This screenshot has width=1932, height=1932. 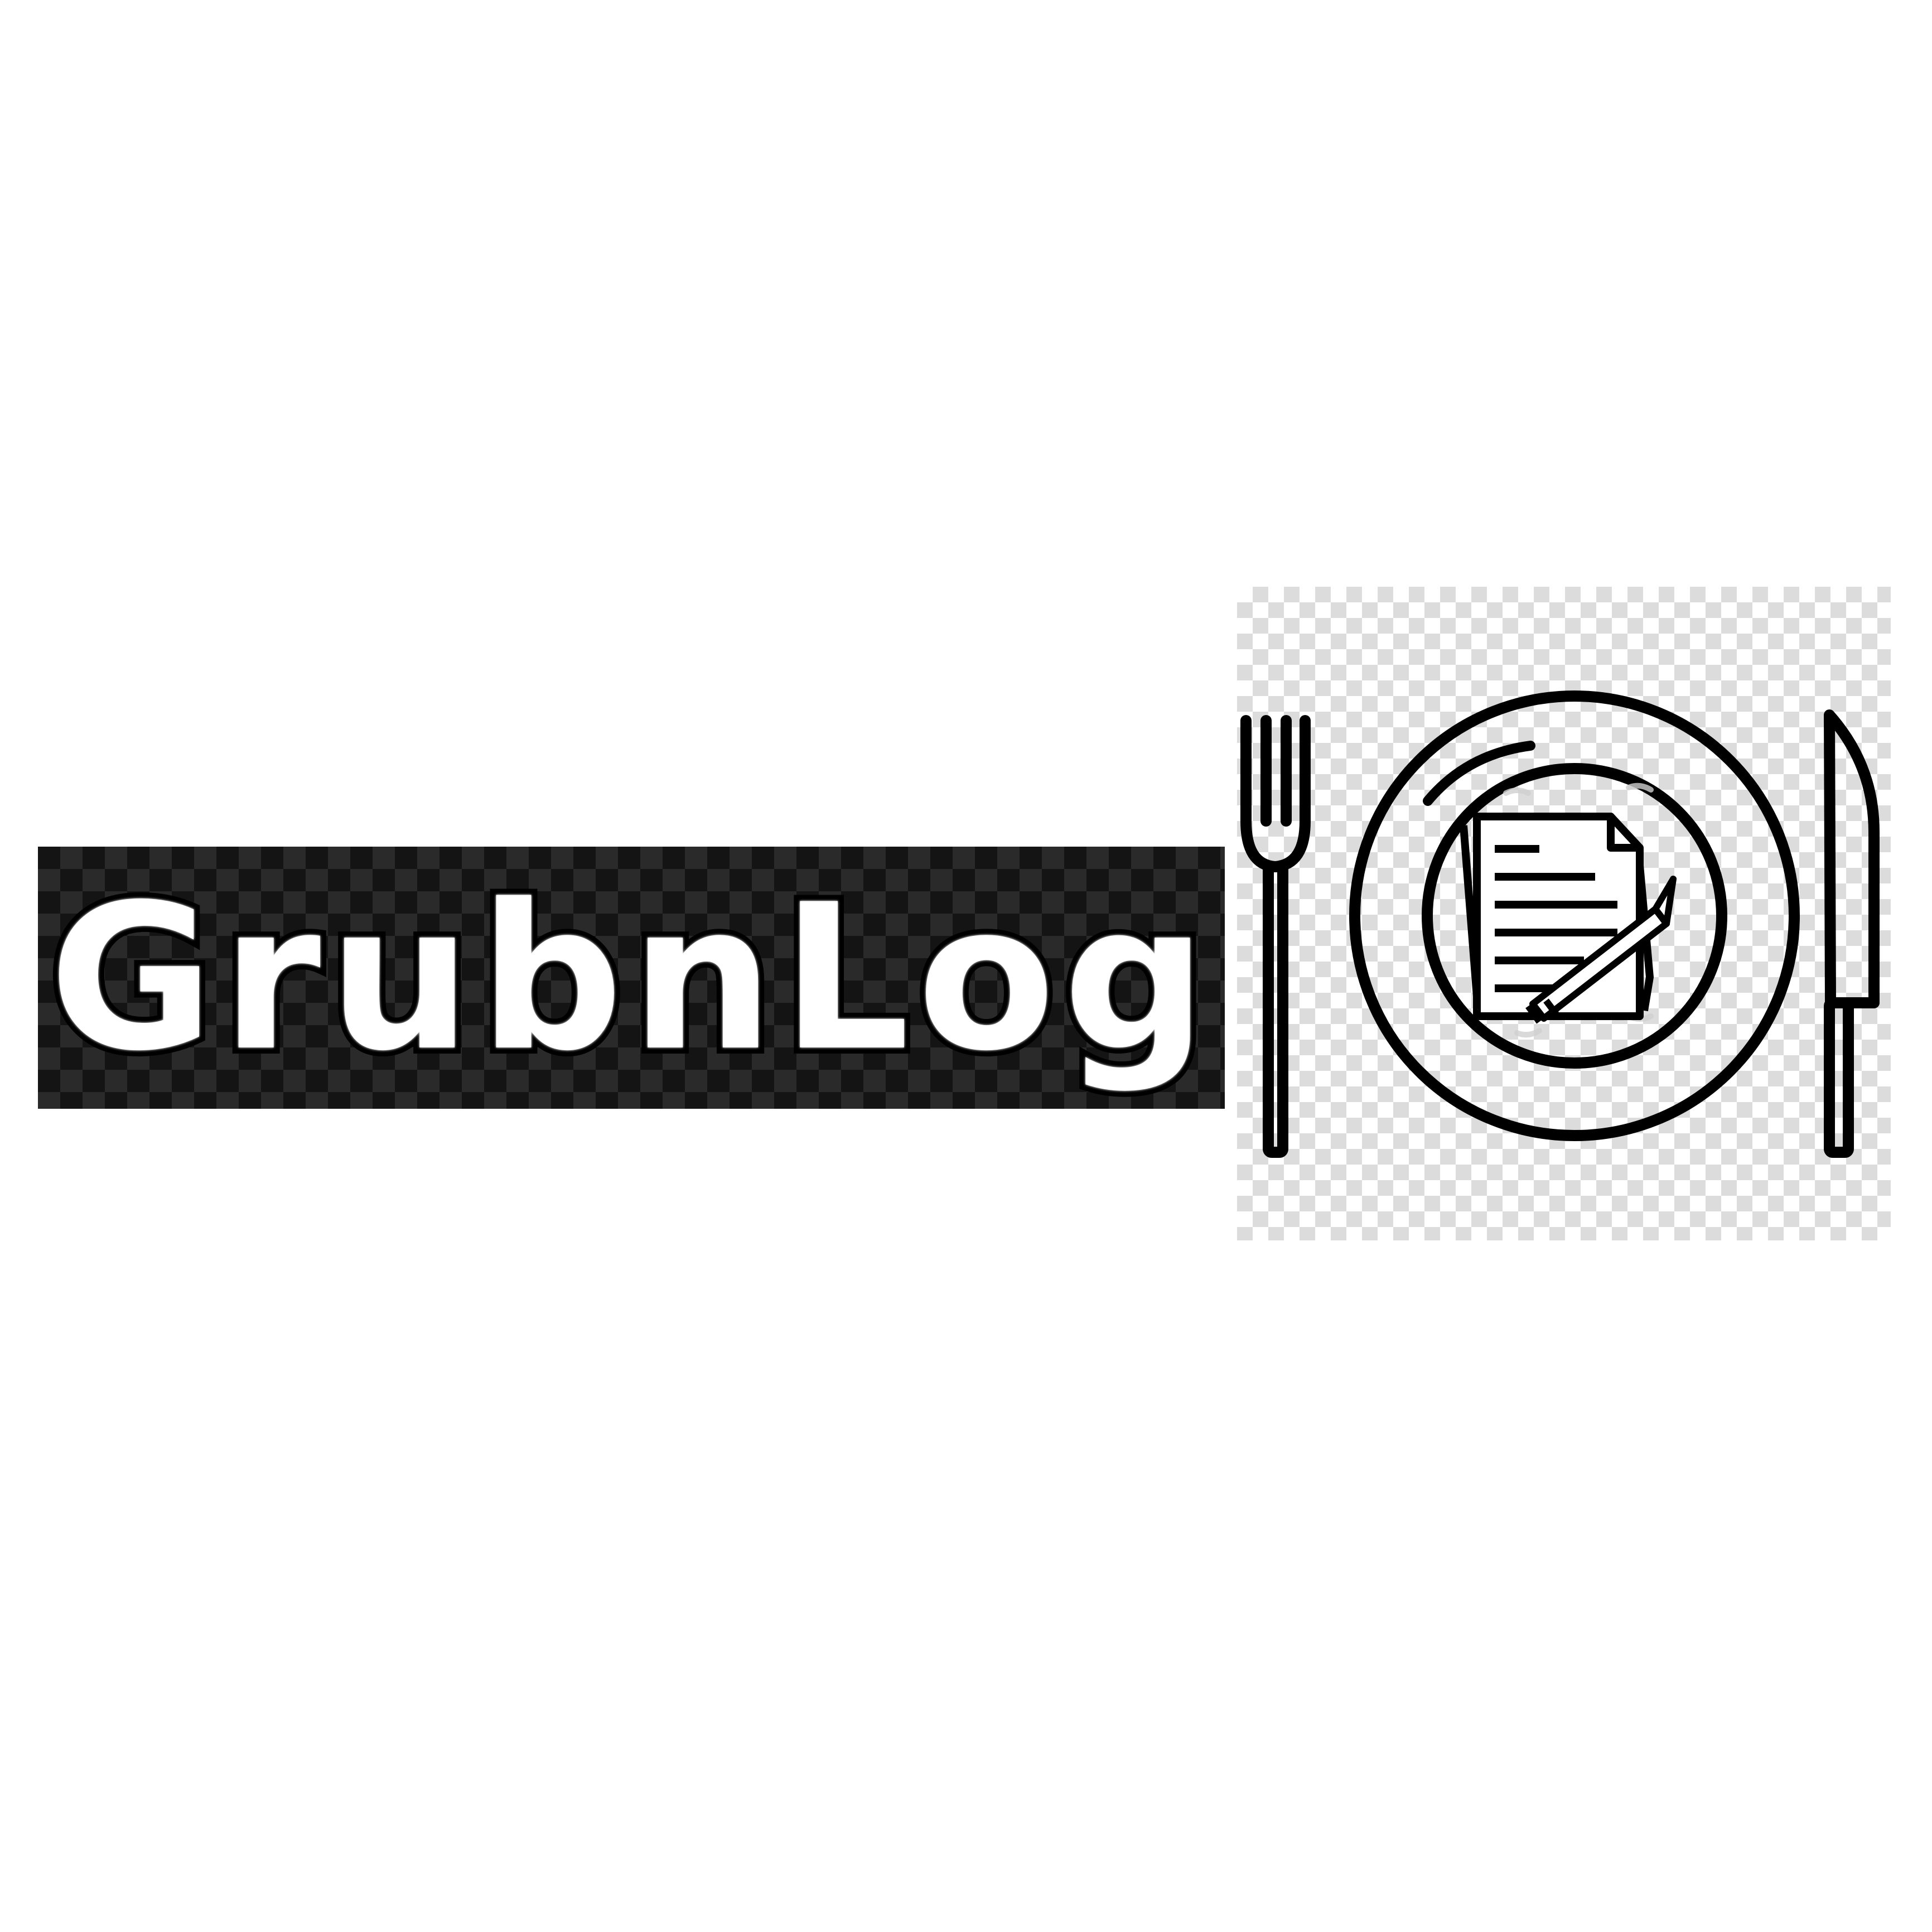 I want to click on wordmark-plate: GrubnLog, so click(x=631, y=978).